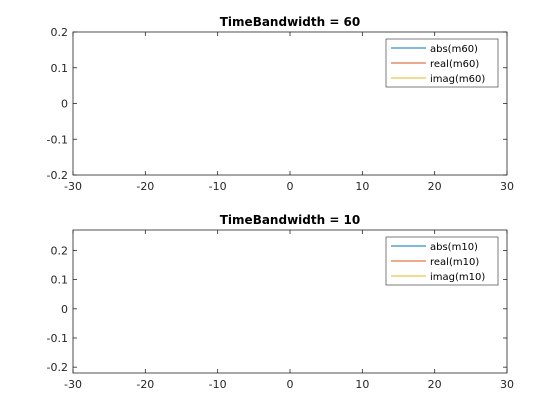 Image resolution: width=560 pixels, height=420 pixels. What do you see at coordinates (457, 277) in the screenshot?
I see `legend-entry: imag(m10)` at bounding box center [457, 277].